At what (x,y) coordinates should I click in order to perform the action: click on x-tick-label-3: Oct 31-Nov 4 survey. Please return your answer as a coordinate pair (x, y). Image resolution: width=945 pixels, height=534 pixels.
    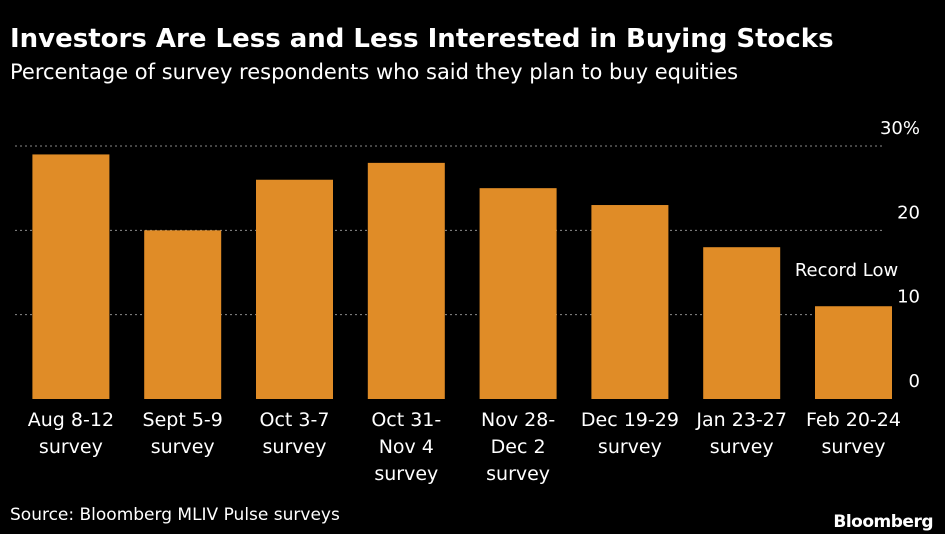
    Looking at the image, I should click on (406, 447).